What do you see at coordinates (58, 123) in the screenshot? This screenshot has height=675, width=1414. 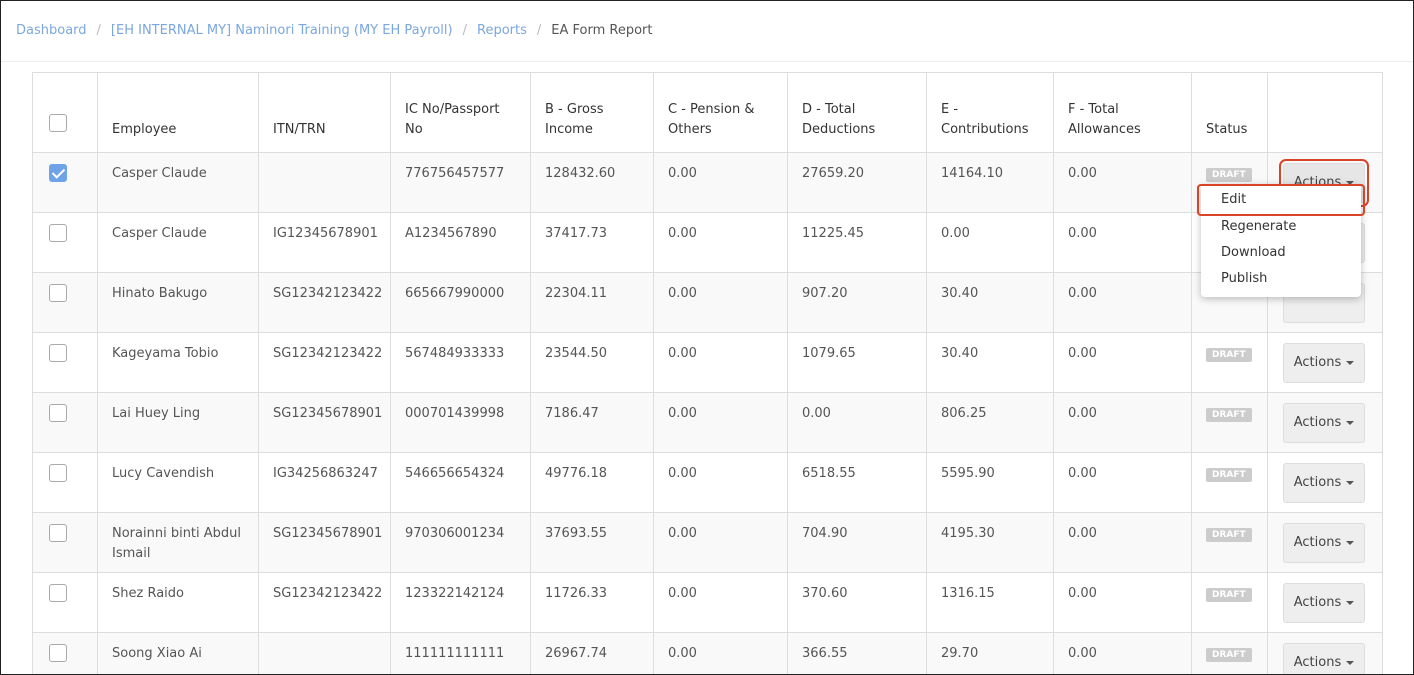 I see `select-all-checkbox` at bounding box center [58, 123].